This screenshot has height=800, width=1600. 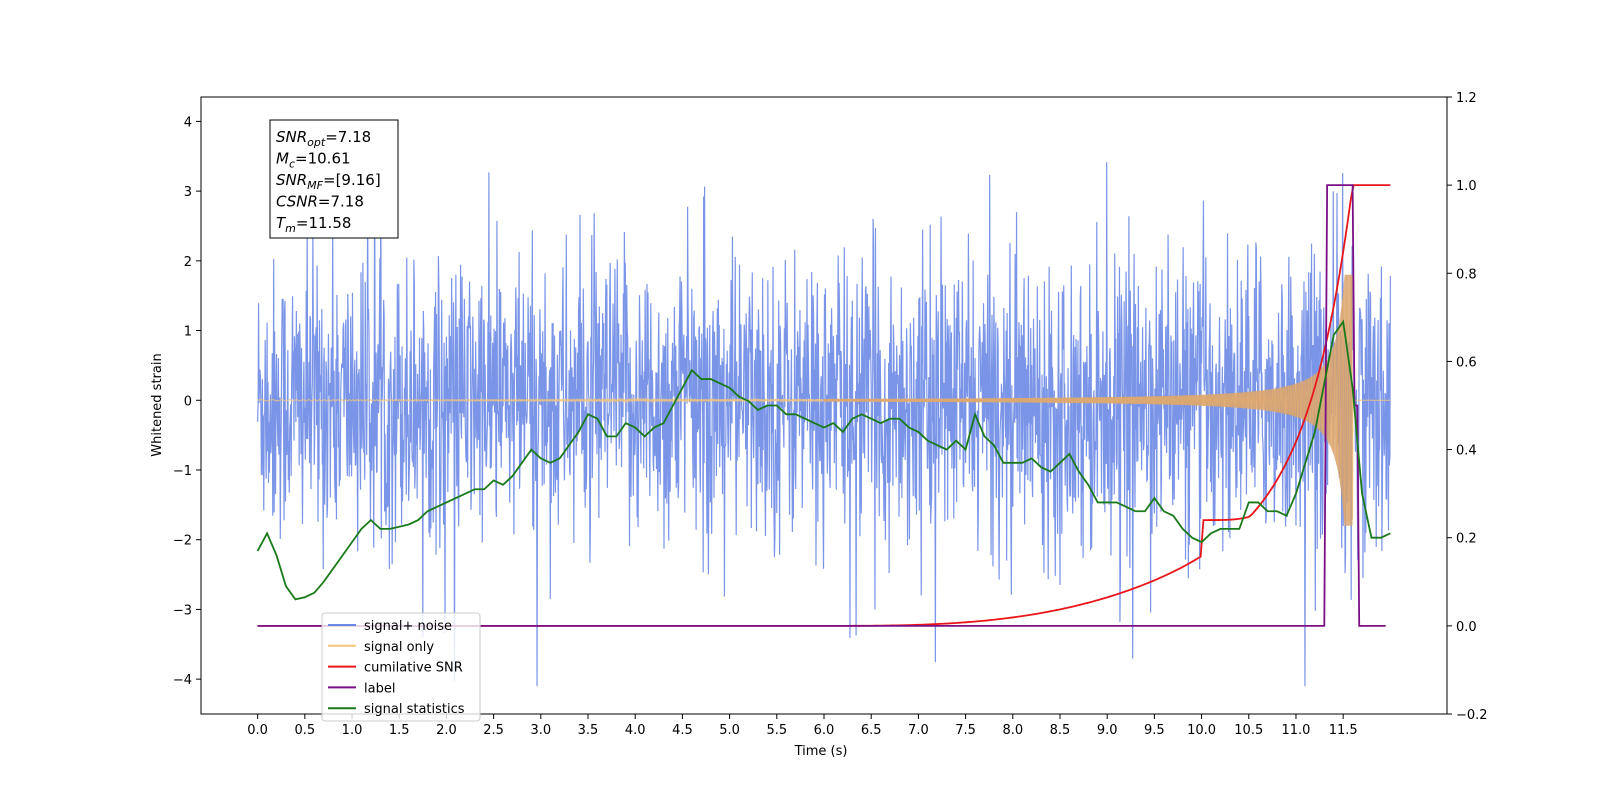 I want to click on annotation-subscript: MF, so click(x=315, y=185).